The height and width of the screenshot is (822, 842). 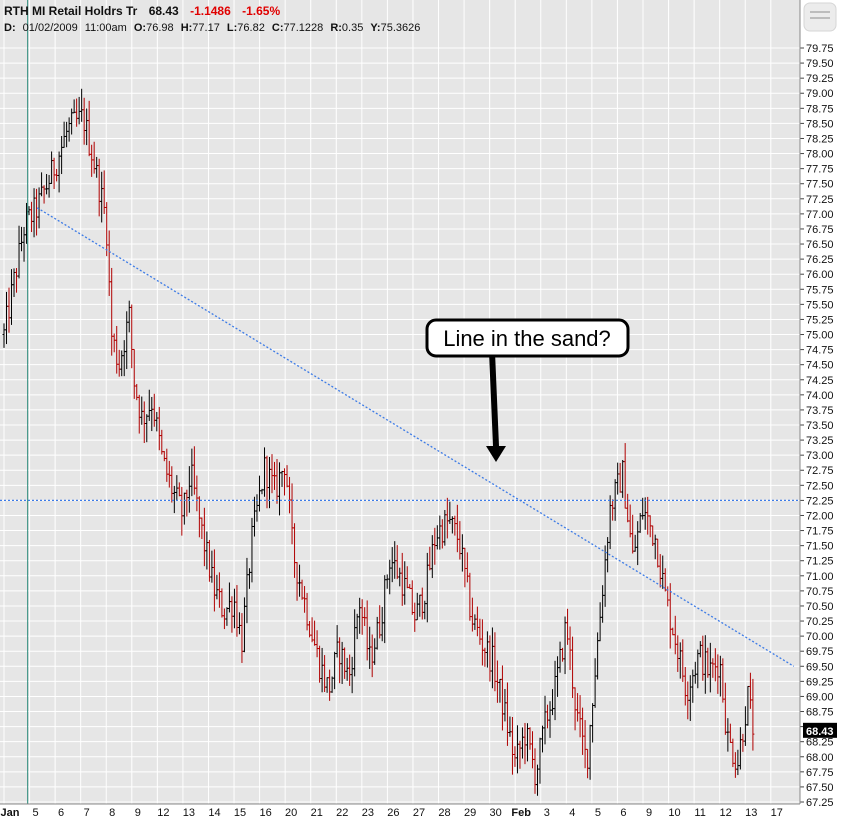 I want to click on y-tick-label: 76.75, so click(x=820, y=230).